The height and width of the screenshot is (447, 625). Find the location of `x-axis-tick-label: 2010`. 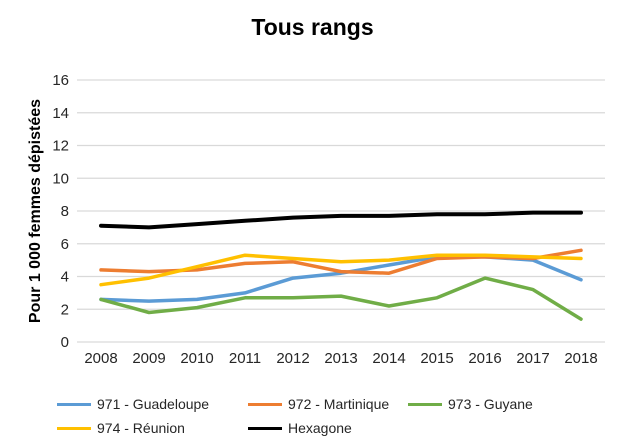

x-axis-tick-label: 2010 is located at coordinates (196, 358).